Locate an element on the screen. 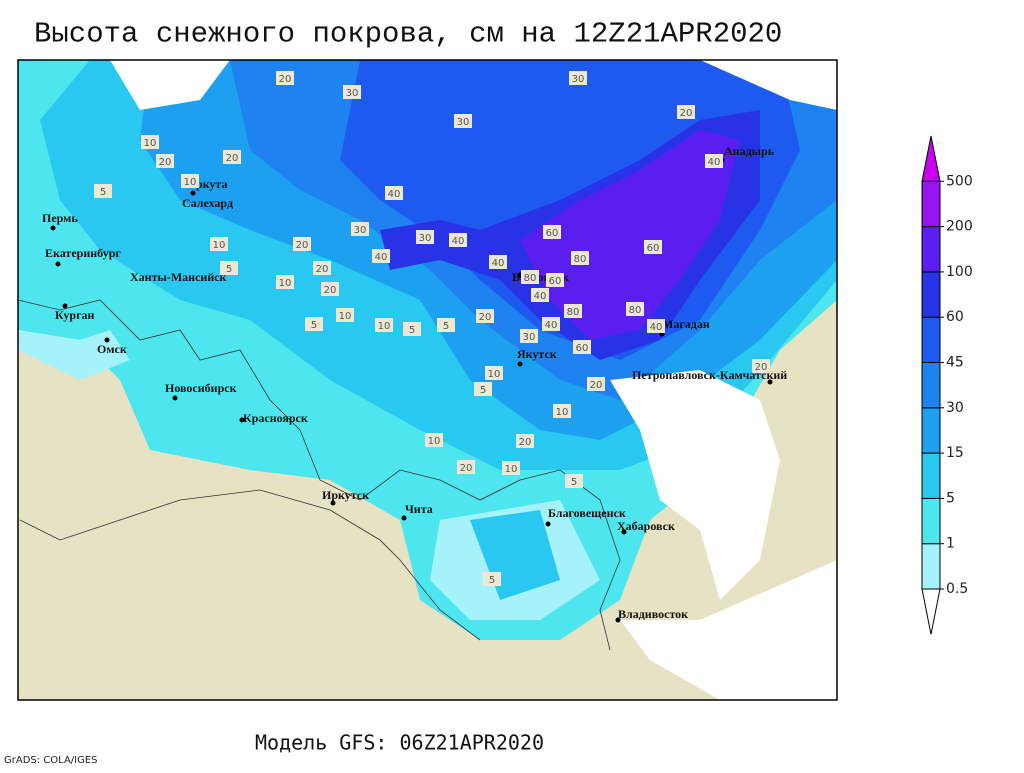 This screenshot has width=1024, height=773. city-label: Пермь is located at coordinates (60, 218).